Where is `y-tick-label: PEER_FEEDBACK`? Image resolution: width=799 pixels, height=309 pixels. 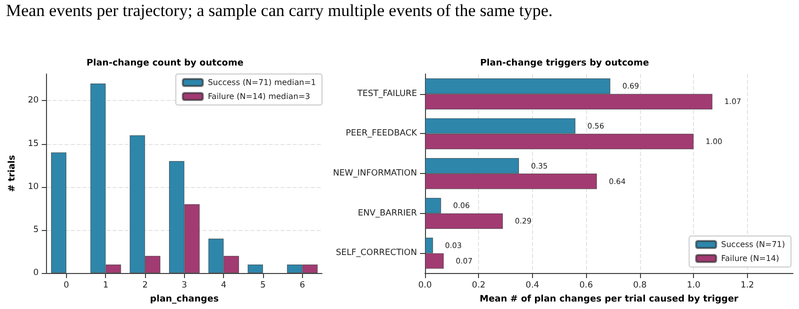
y-tick-label: PEER_FEEDBACK is located at coordinates (382, 133).